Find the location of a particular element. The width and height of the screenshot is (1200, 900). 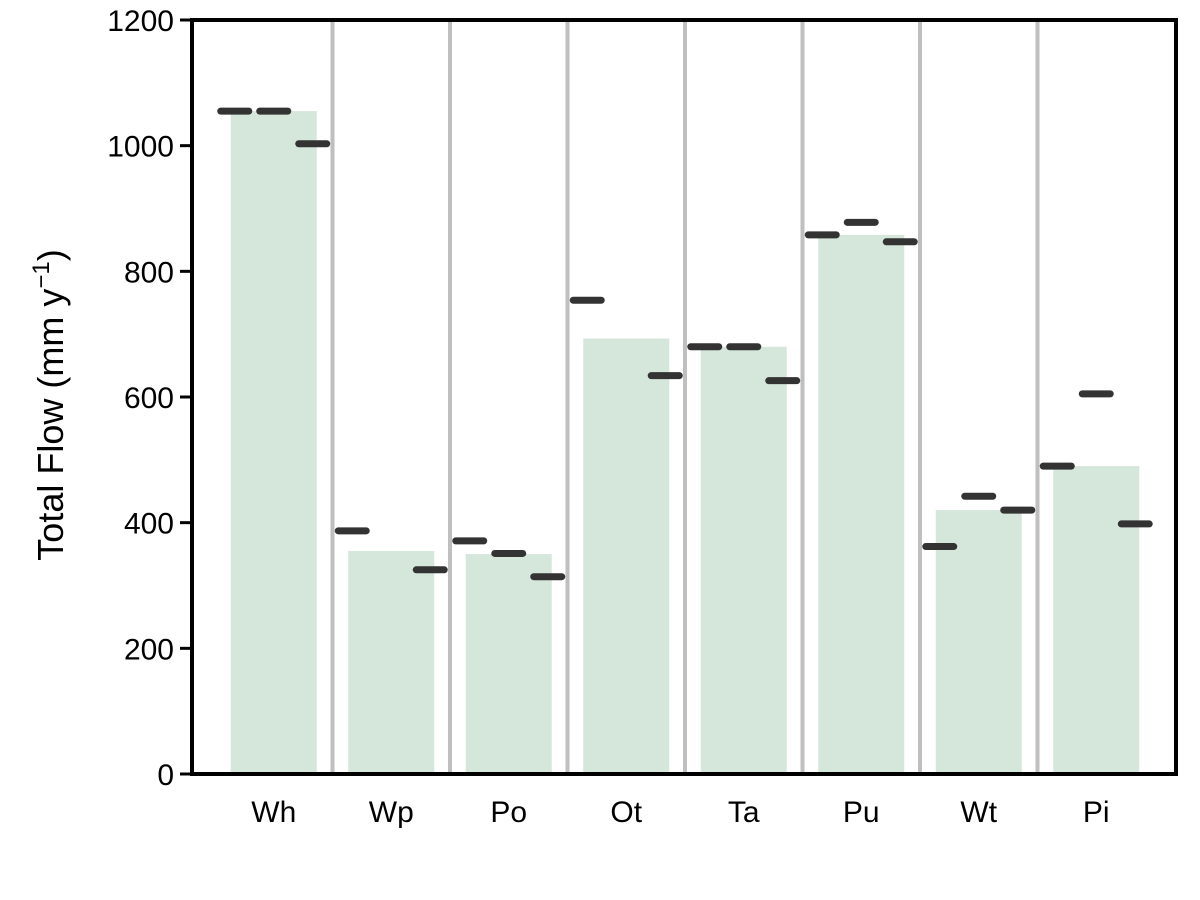

y-tick-label: 1000 is located at coordinates (140, 147).